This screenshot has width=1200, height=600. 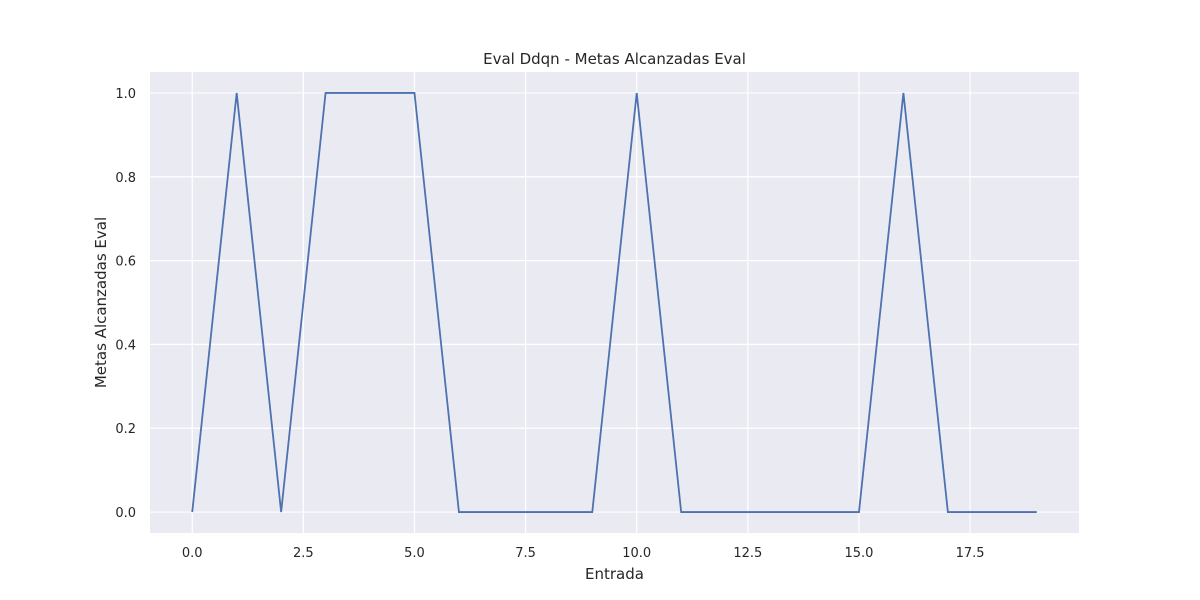 What do you see at coordinates (614, 574) in the screenshot?
I see `x-axis-label: Entrada` at bounding box center [614, 574].